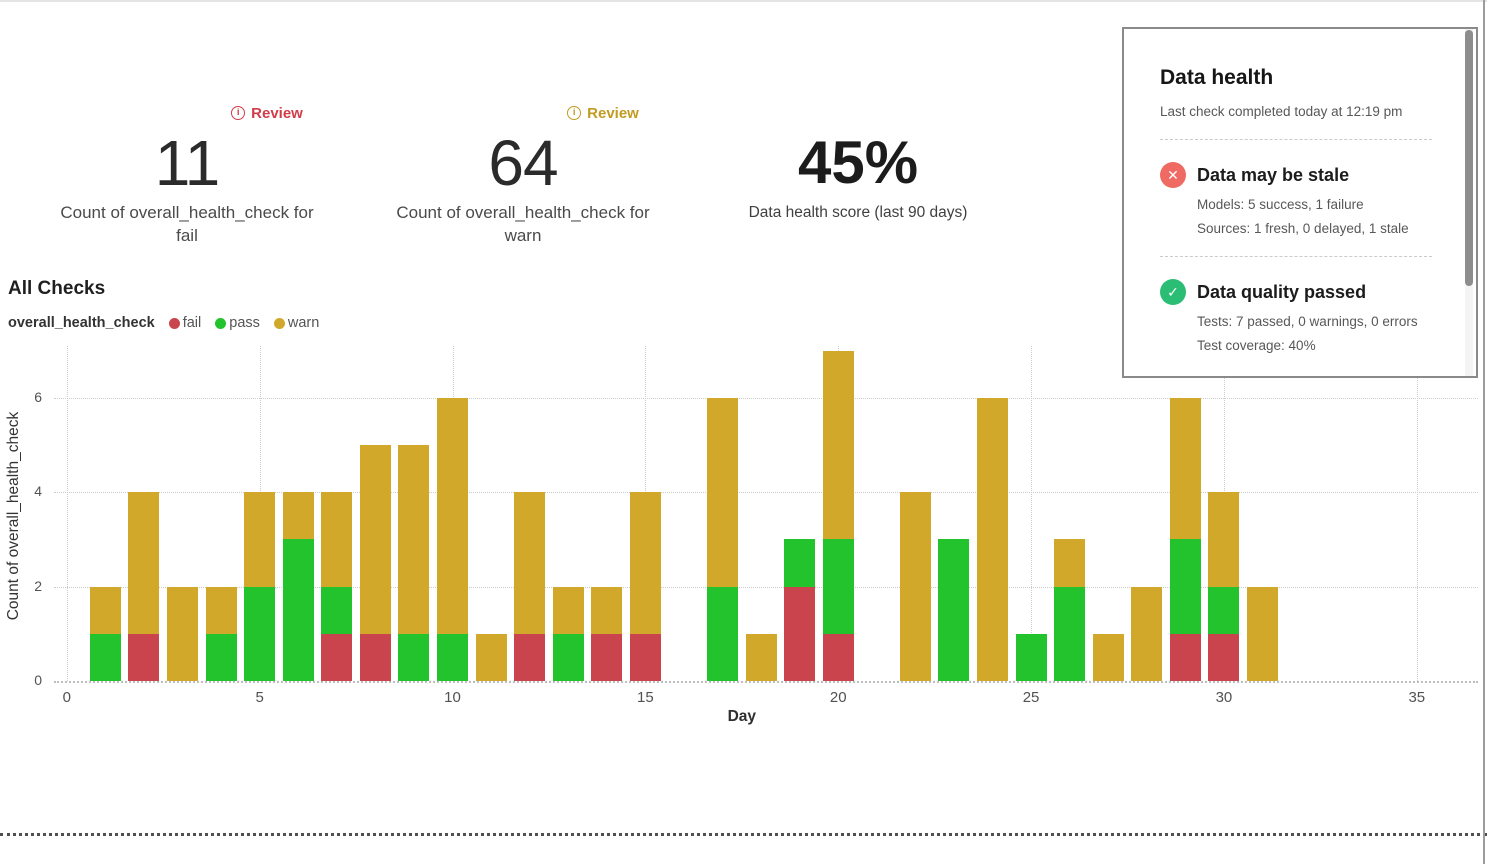 This screenshot has height=864, width=1487. Describe the element at coordinates (414, 539) in the screenshot. I see `bar-day-9-warn` at that location.